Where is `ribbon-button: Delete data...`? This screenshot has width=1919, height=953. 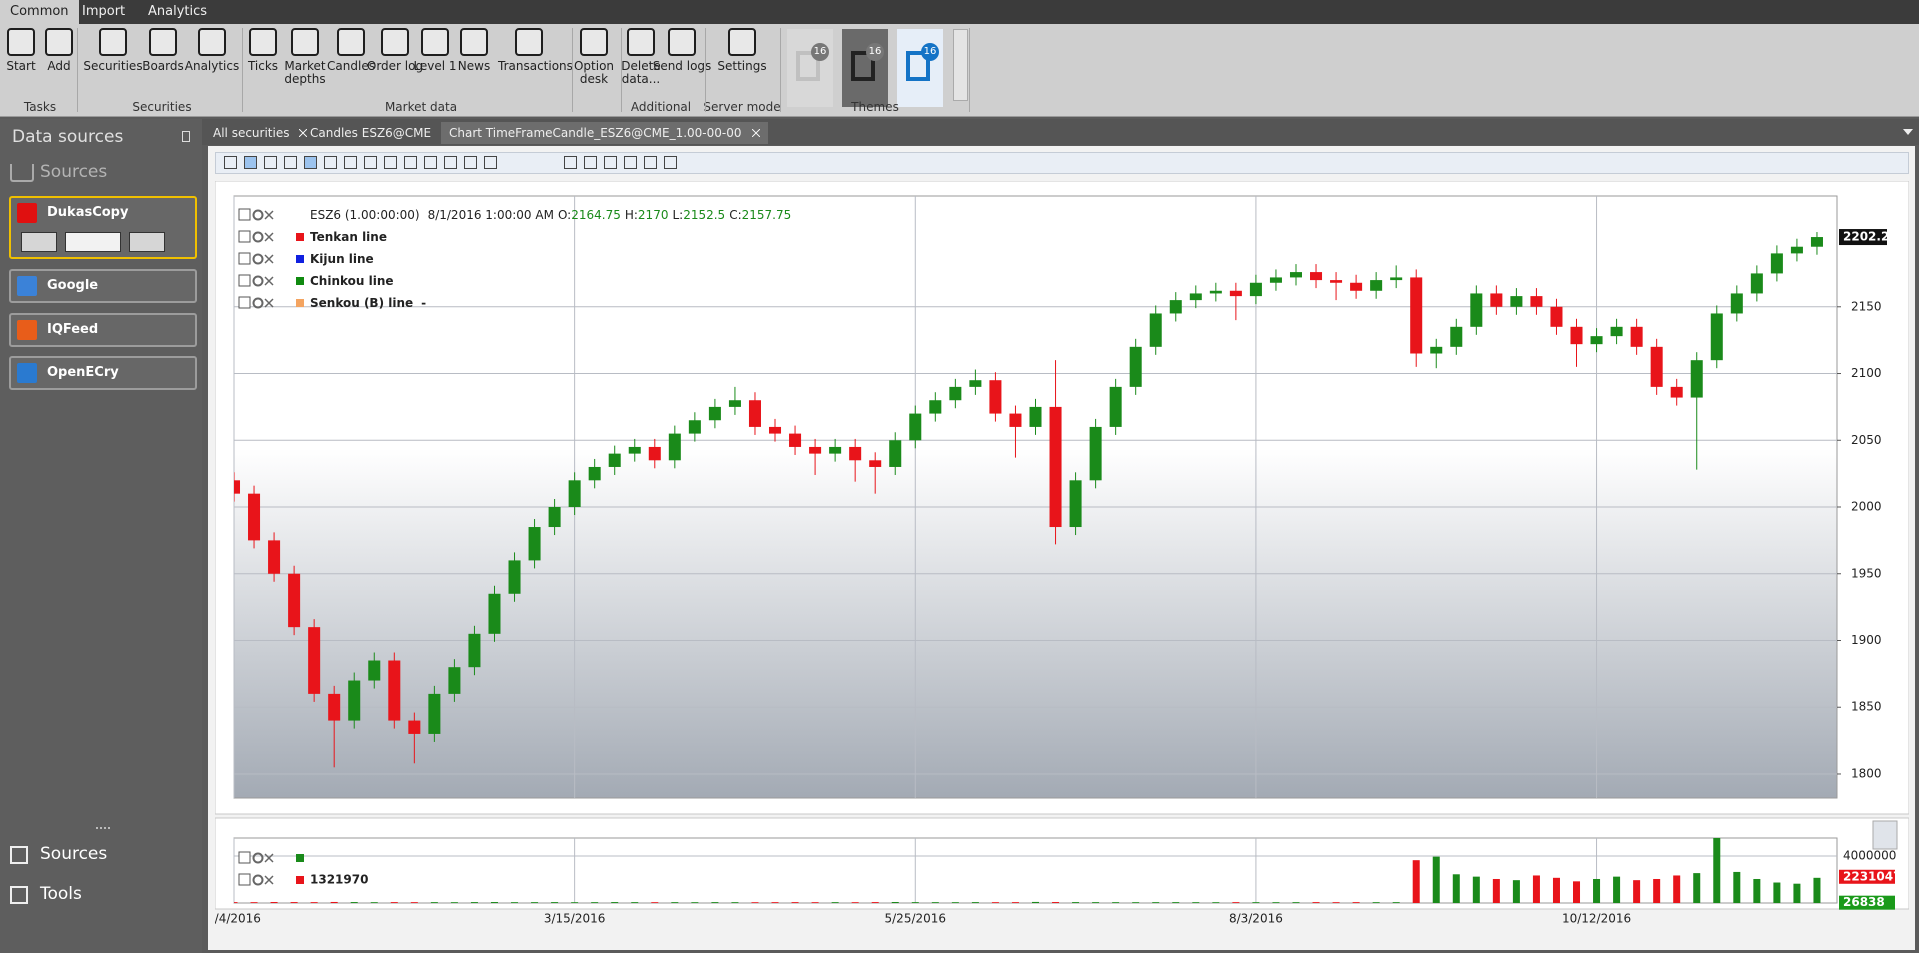 ribbon-button: Delete data... is located at coordinates (641, 57).